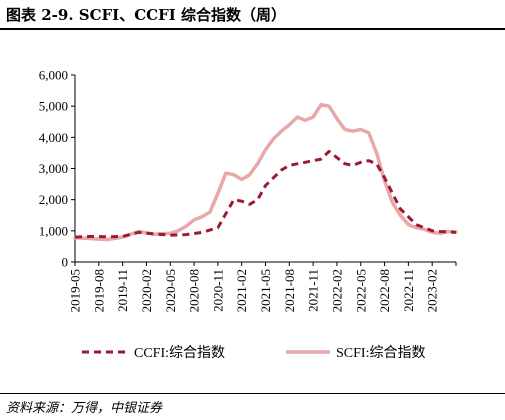  Describe the element at coordinates (53, 106) in the screenshot. I see `y-tick-label: 5,000` at that location.